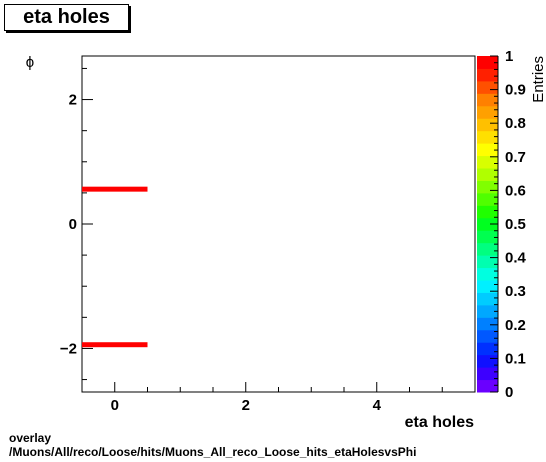 Image resolution: width=546 pixels, height=462 pixels. What do you see at coordinates (73, 100) in the screenshot?
I see `y-tick-label: 2` at bounding box center [73, 100].